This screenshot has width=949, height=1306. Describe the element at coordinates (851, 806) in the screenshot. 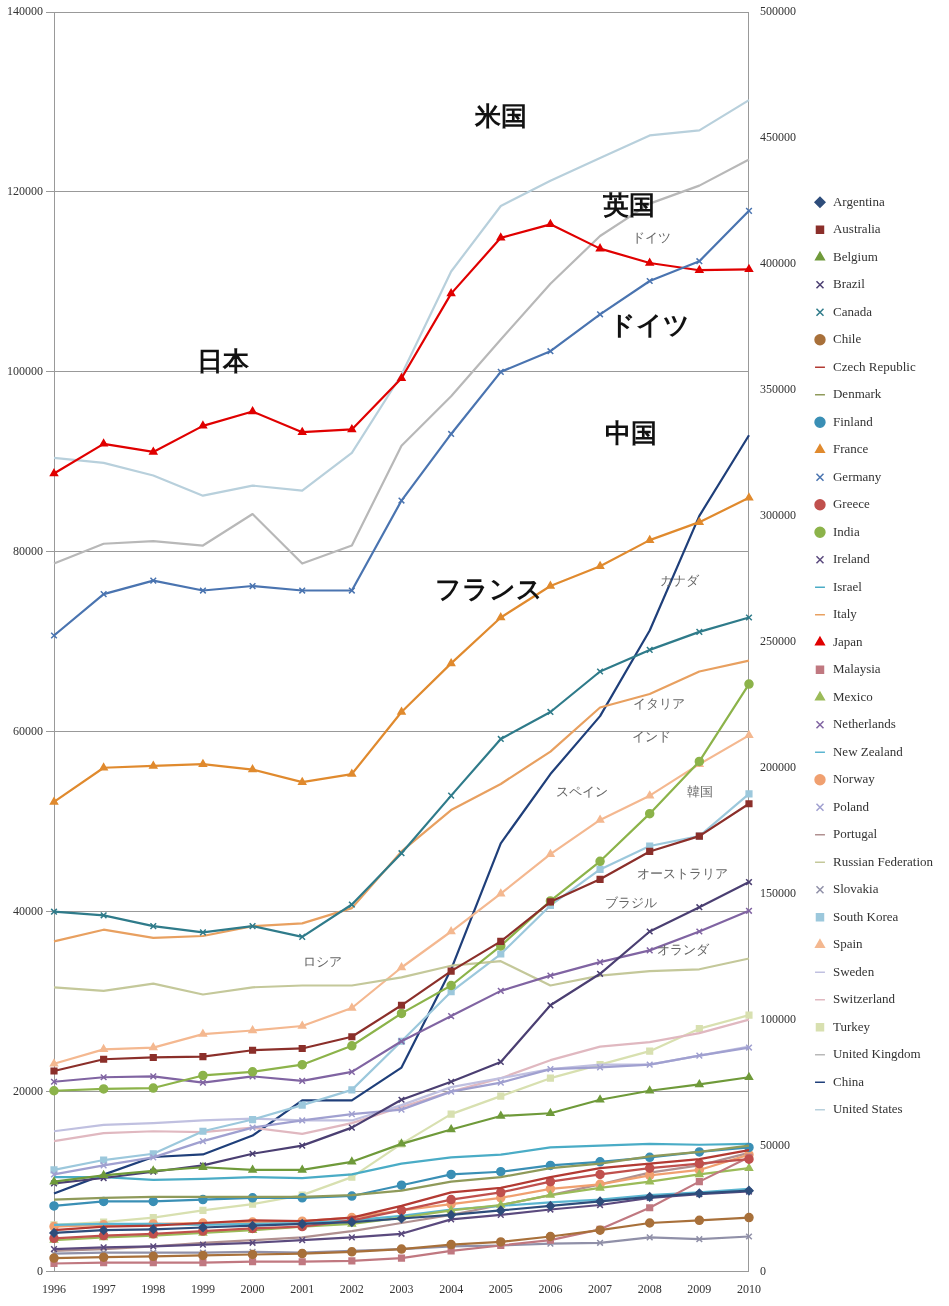

I see `legend-label: Poland` at that location.